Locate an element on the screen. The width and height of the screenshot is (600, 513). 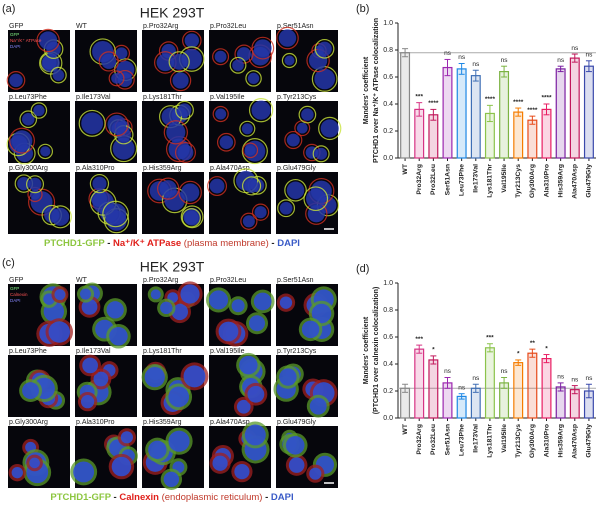
y-axis-label: PTCHD1 over Na⁺/K⁺ ATPase colocalization is located at coordinates (376, 90).